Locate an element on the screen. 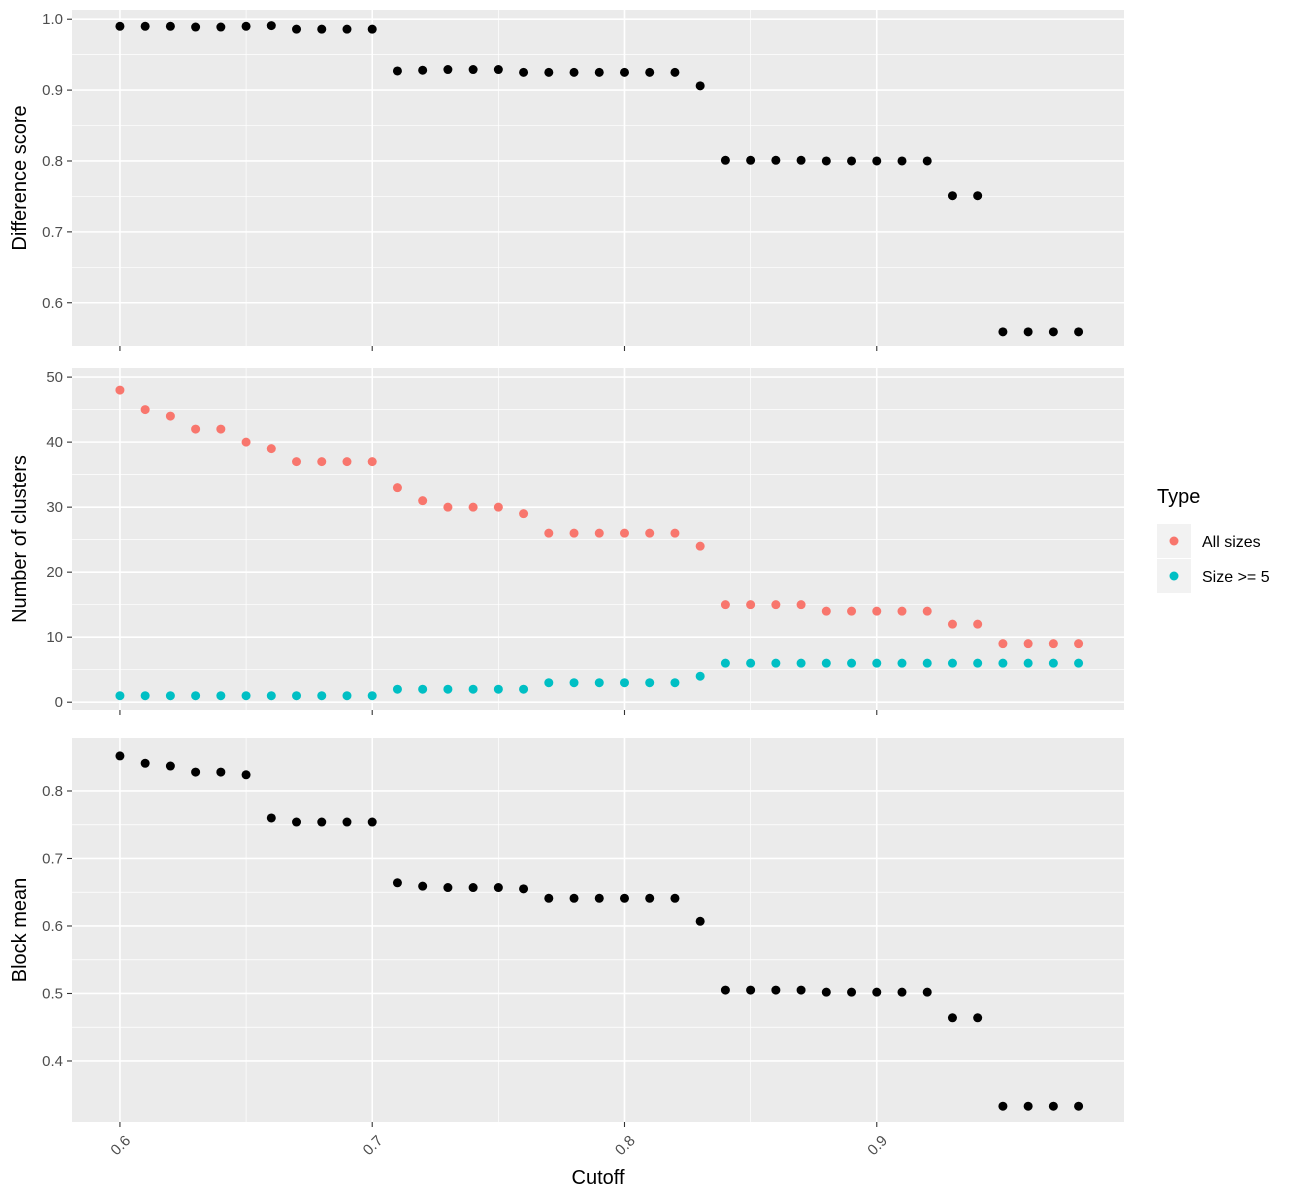 The width and height of the screenshot is (1300, 1200). y-tick-label: 0.8 is located at coordinates (52, 161).